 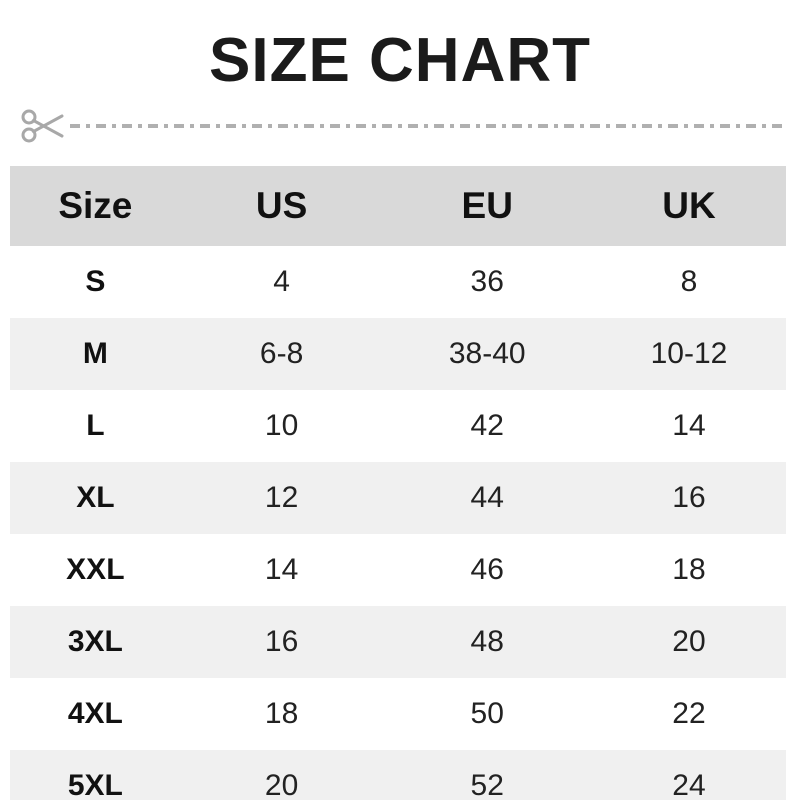 What do you see at coordinates (487, 569) in the screenshot?
I see `eu-cell: 46` at bounding box center [487, 569].